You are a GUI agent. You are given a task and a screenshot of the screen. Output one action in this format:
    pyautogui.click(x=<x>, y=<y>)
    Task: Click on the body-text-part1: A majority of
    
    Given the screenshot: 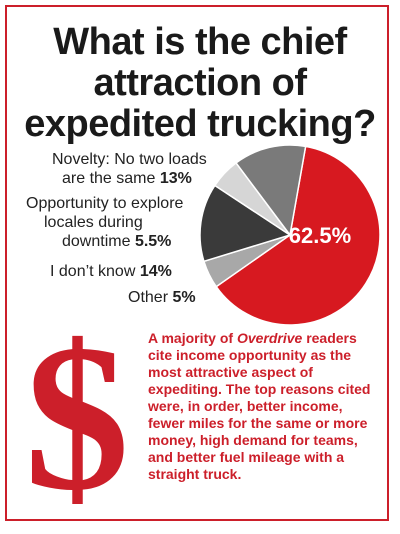 What is the action you would take?
    pyautogui.click(x=192, y=338)
    